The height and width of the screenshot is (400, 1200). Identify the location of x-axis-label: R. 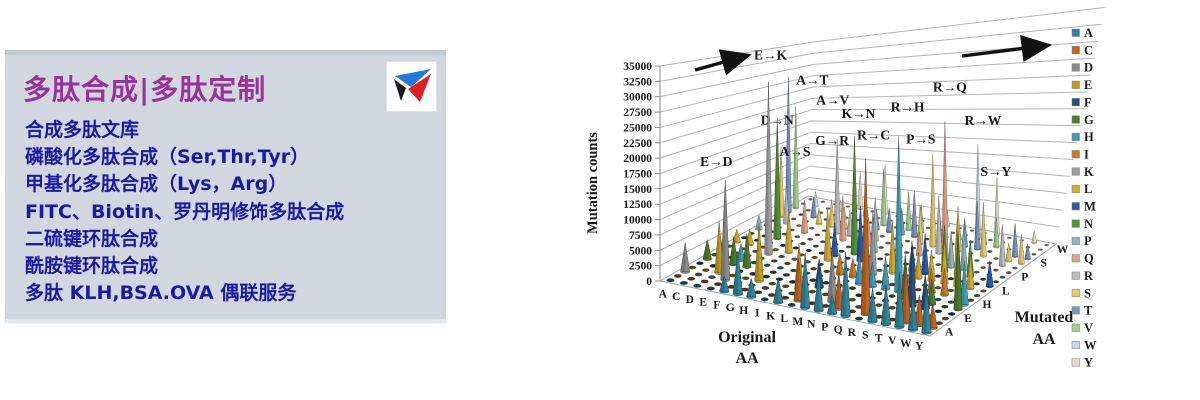
(852, 333).